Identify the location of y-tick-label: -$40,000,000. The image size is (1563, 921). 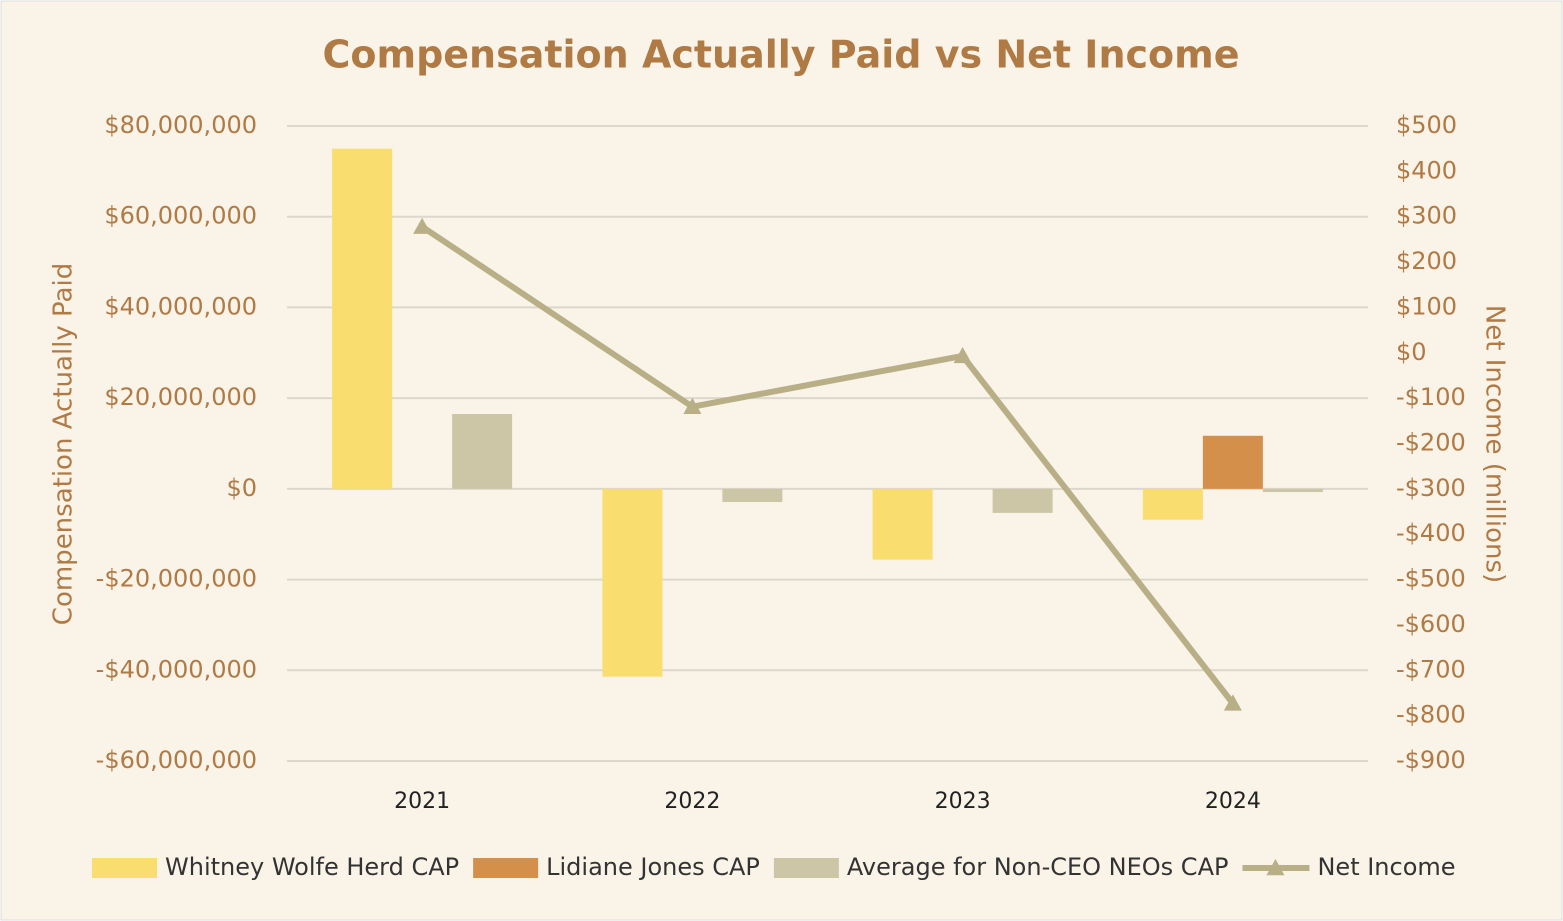
(176, 669).